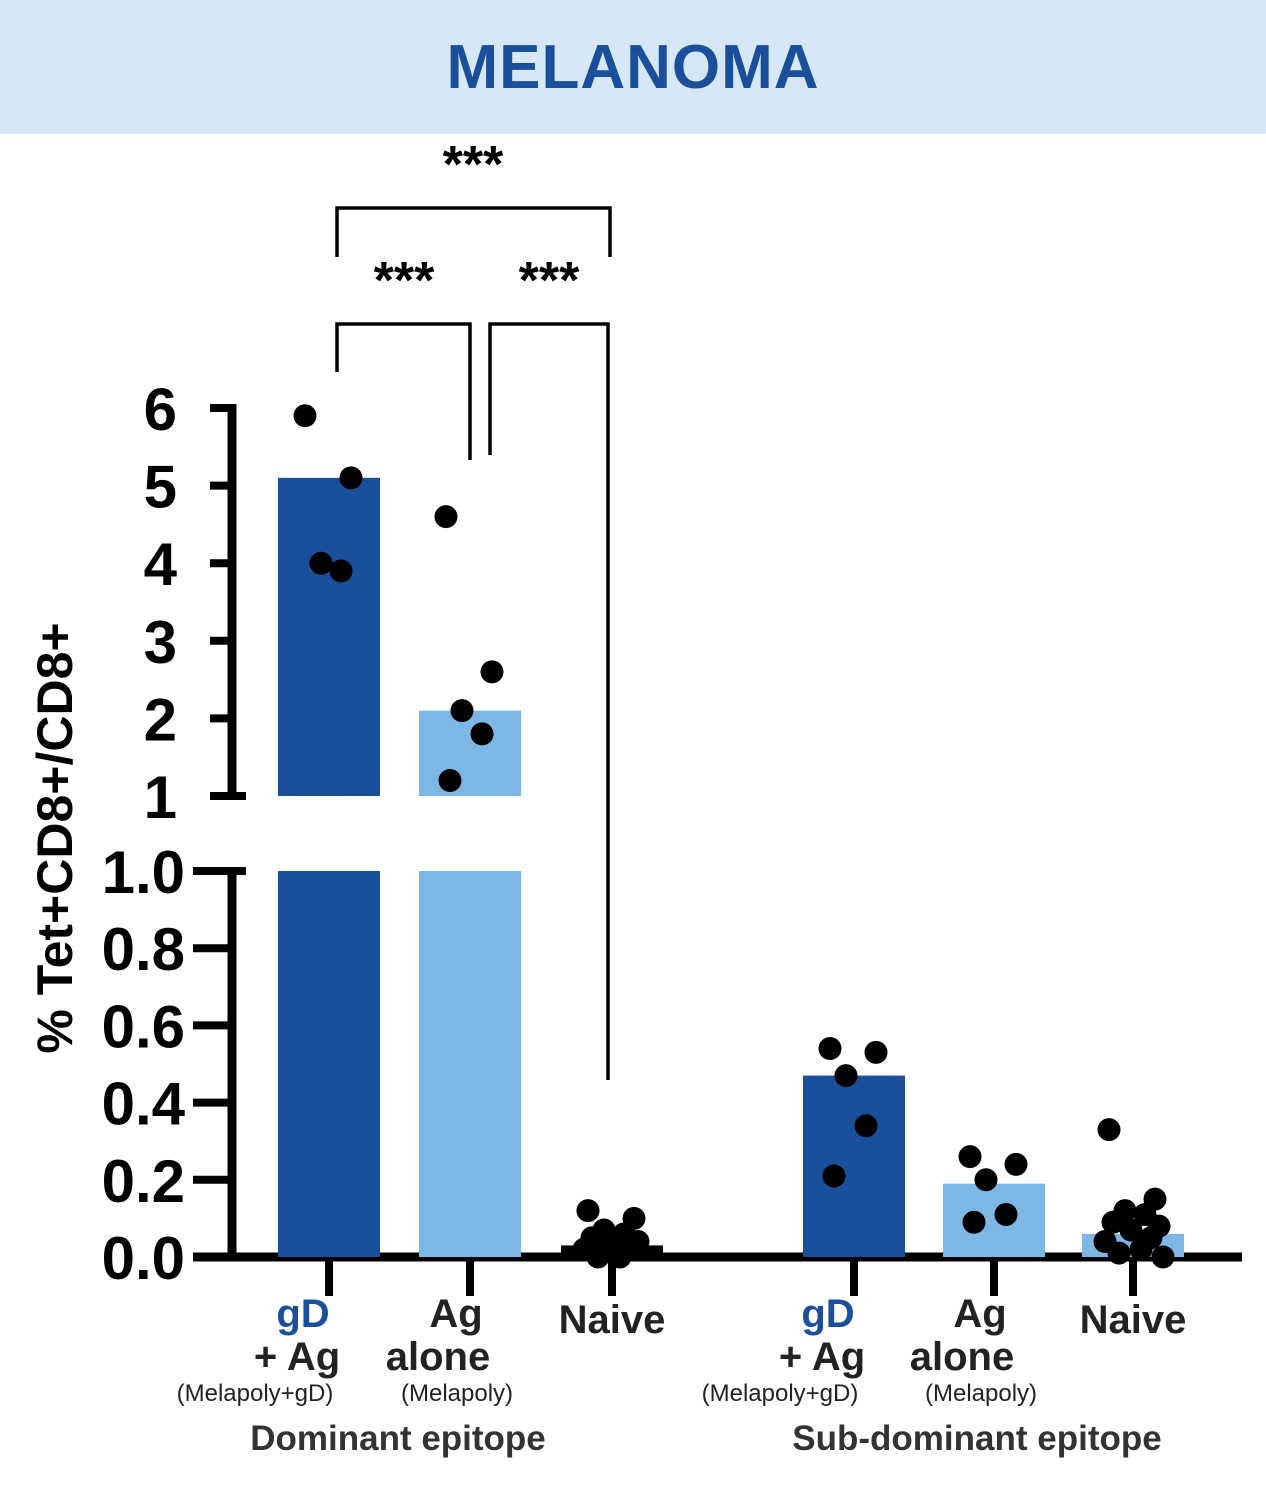 The height and width of the screenshot is (1503, 1266). Describe the element at coordinates (398, 1438) in the screenshot. I see `group-label: Dominant epitope` at that location.